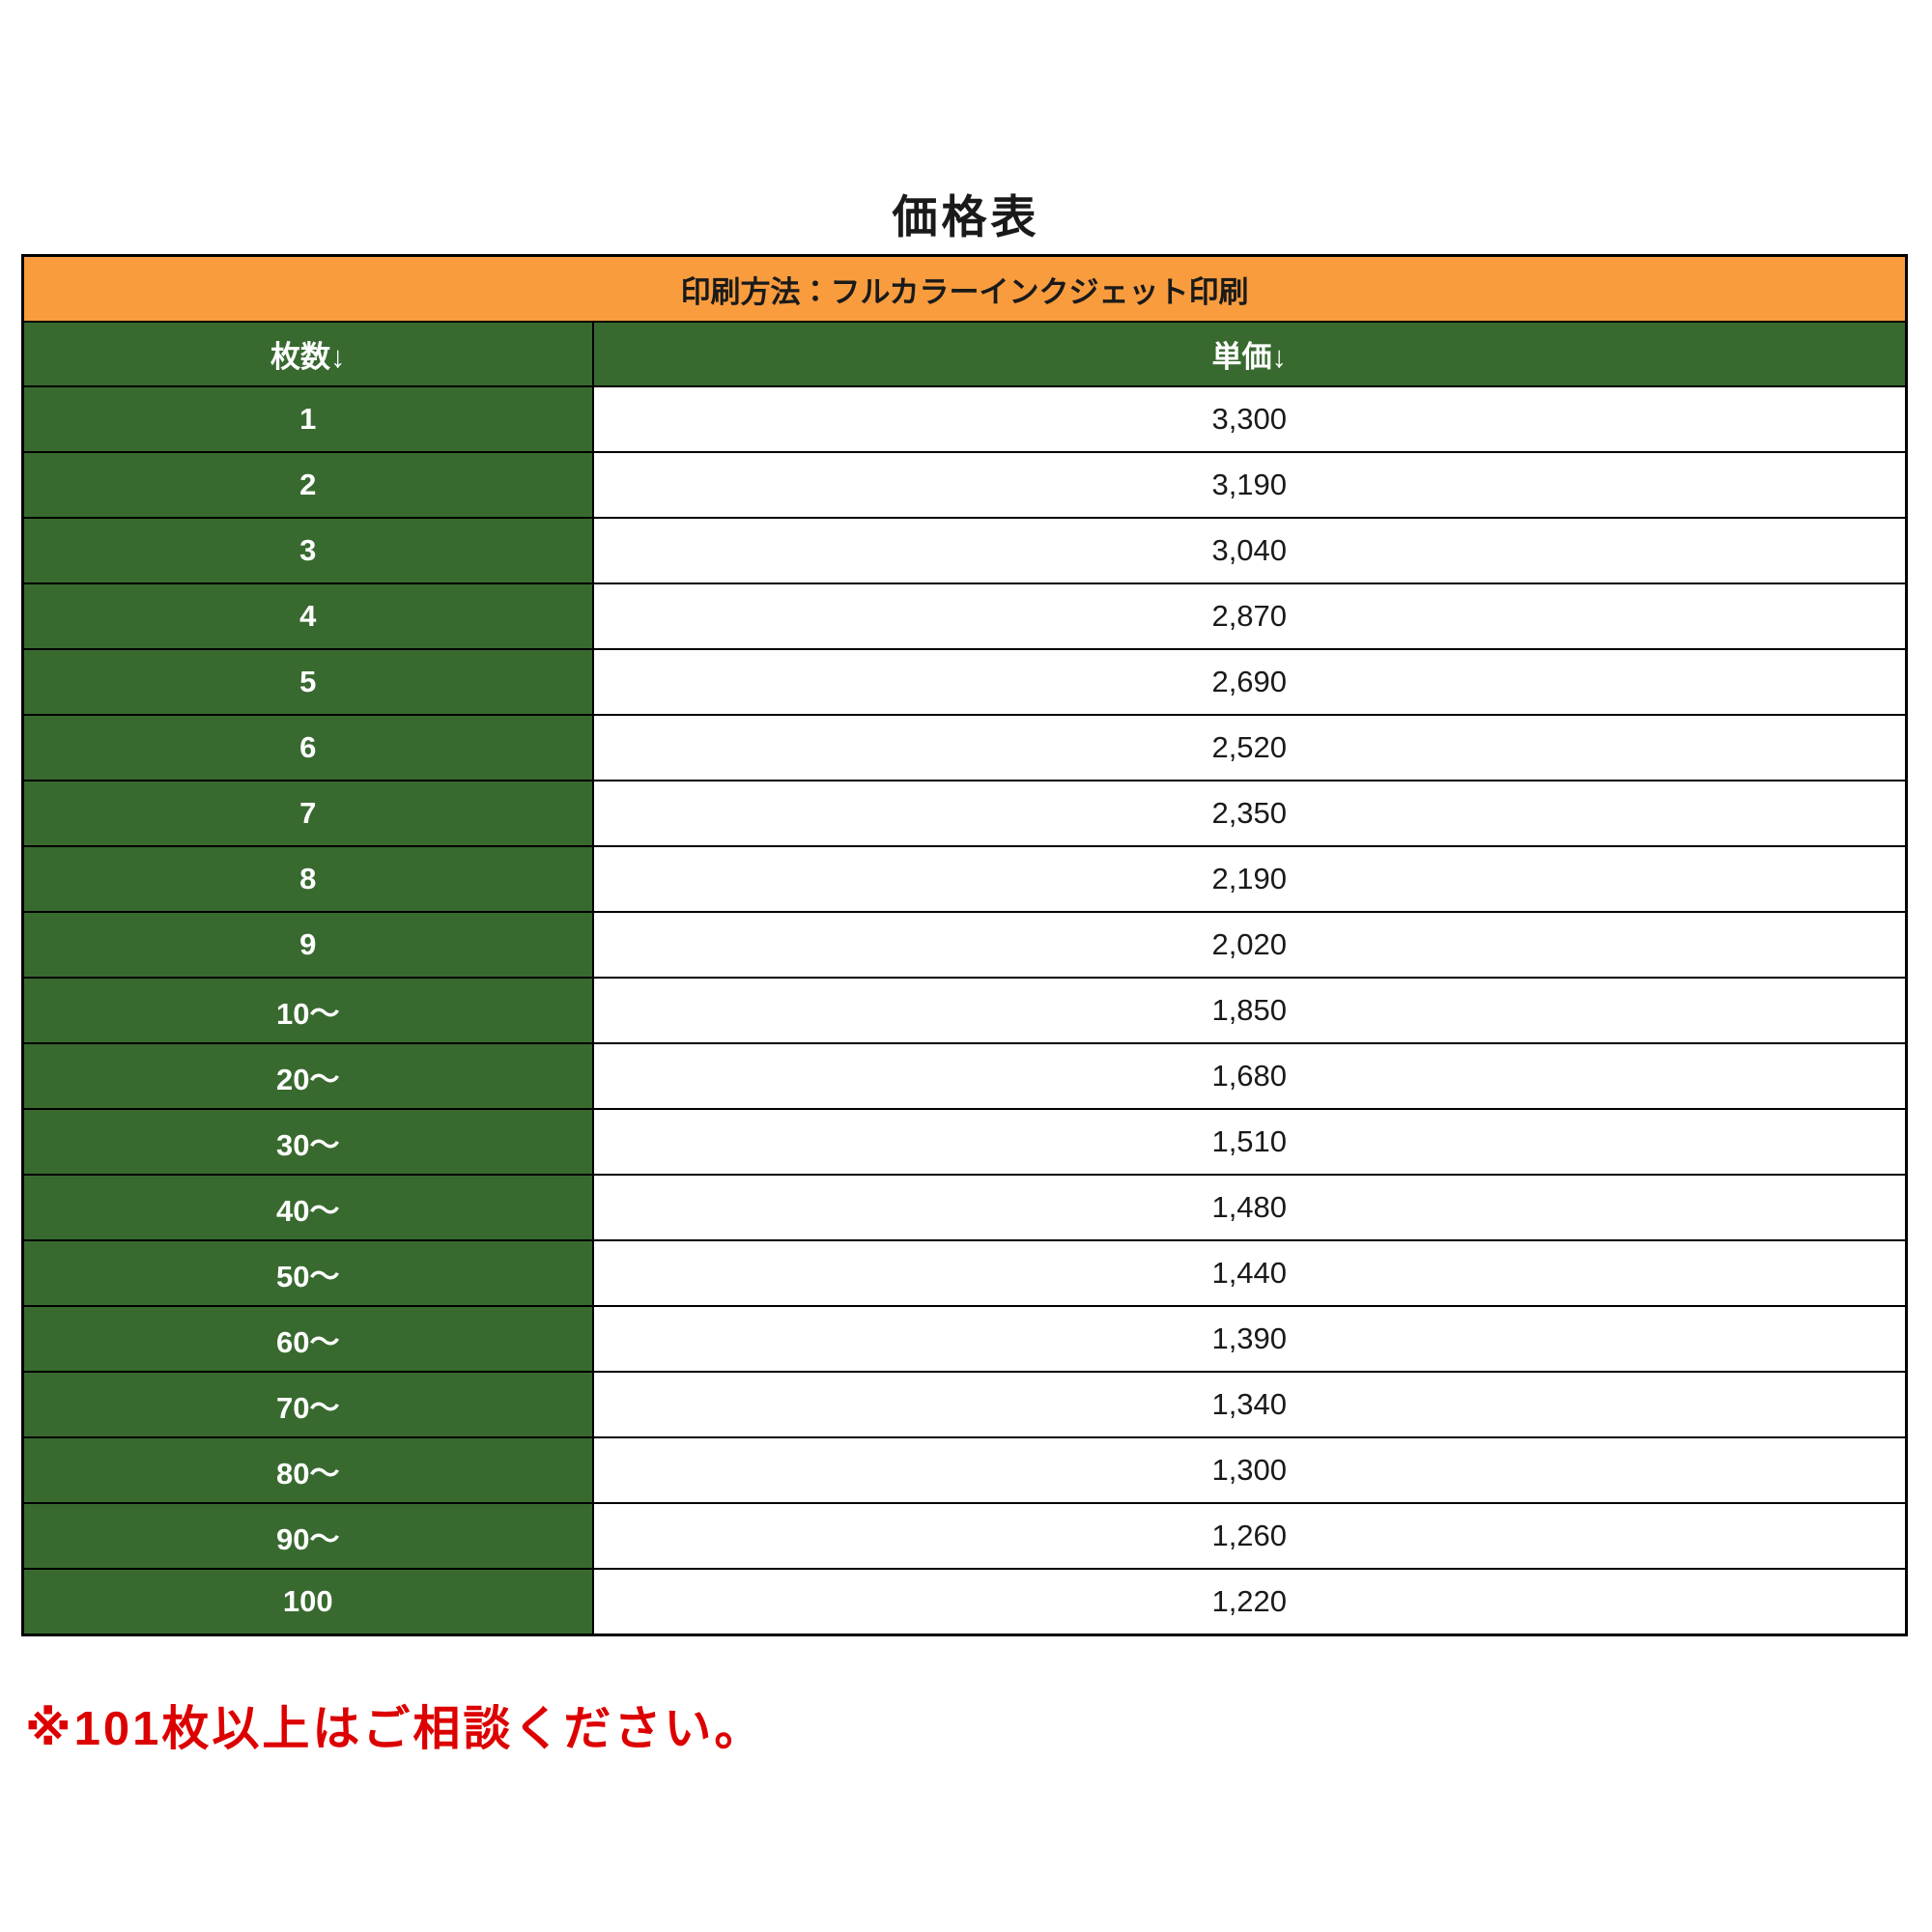  Describe the element at coordinates (1249, 1207) in the screenshot. I see `unit-price-cell: 1,480` at that location.